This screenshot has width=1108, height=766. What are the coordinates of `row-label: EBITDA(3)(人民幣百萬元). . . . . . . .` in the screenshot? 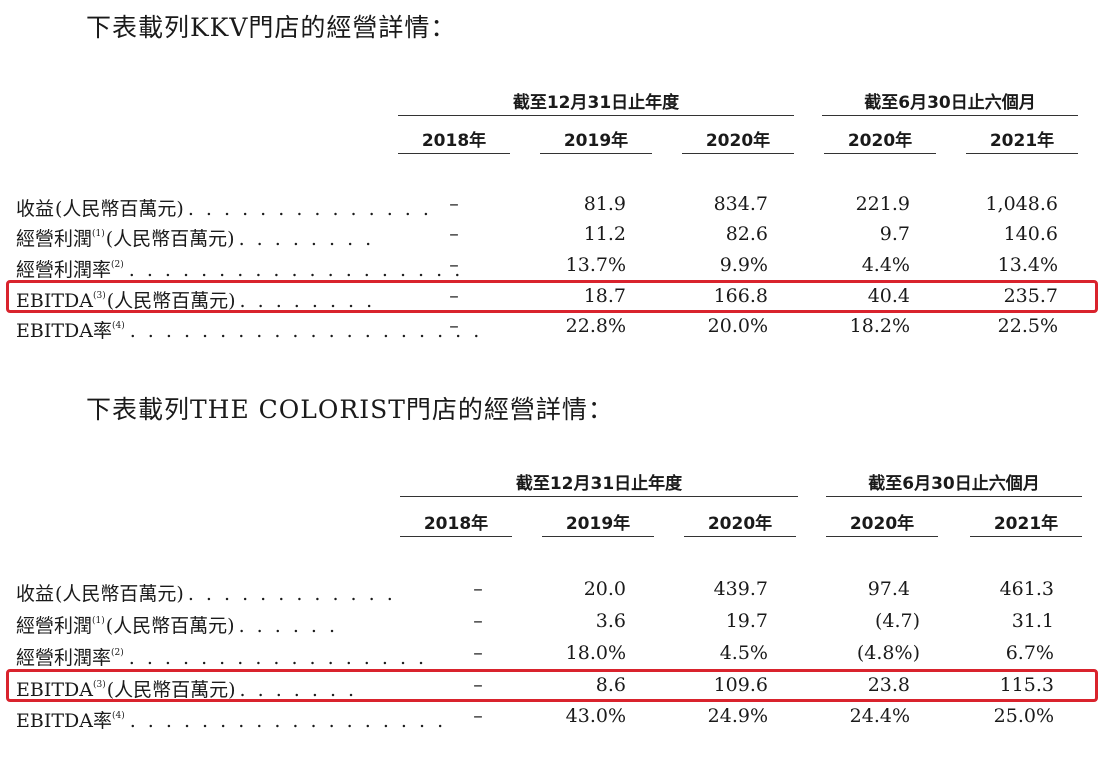 It's located at (196, 301).